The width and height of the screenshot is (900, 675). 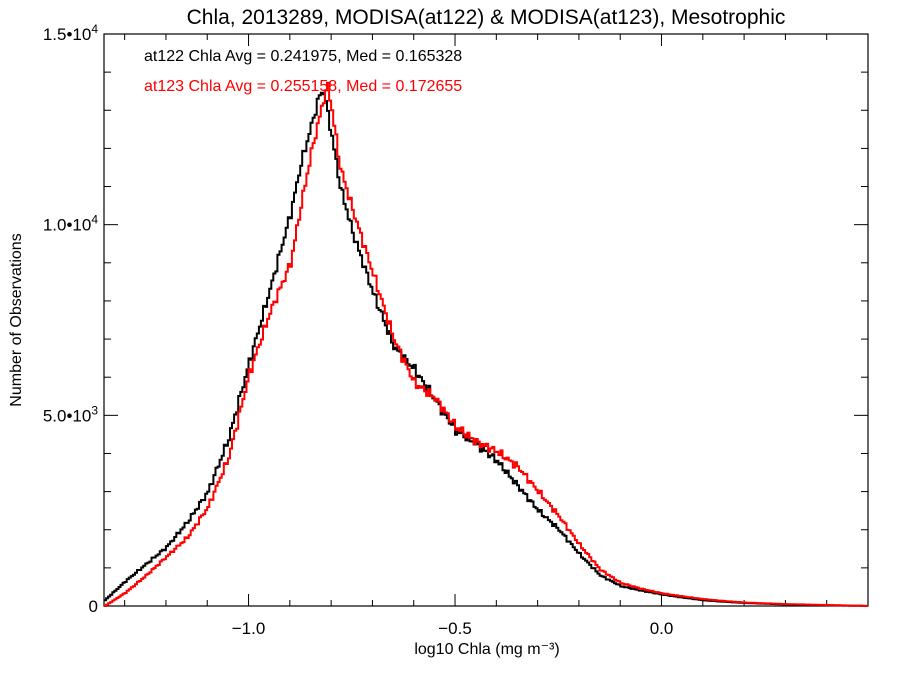 I want to click on y-tick-label: 1.5•104, so click(x=71, y=33).